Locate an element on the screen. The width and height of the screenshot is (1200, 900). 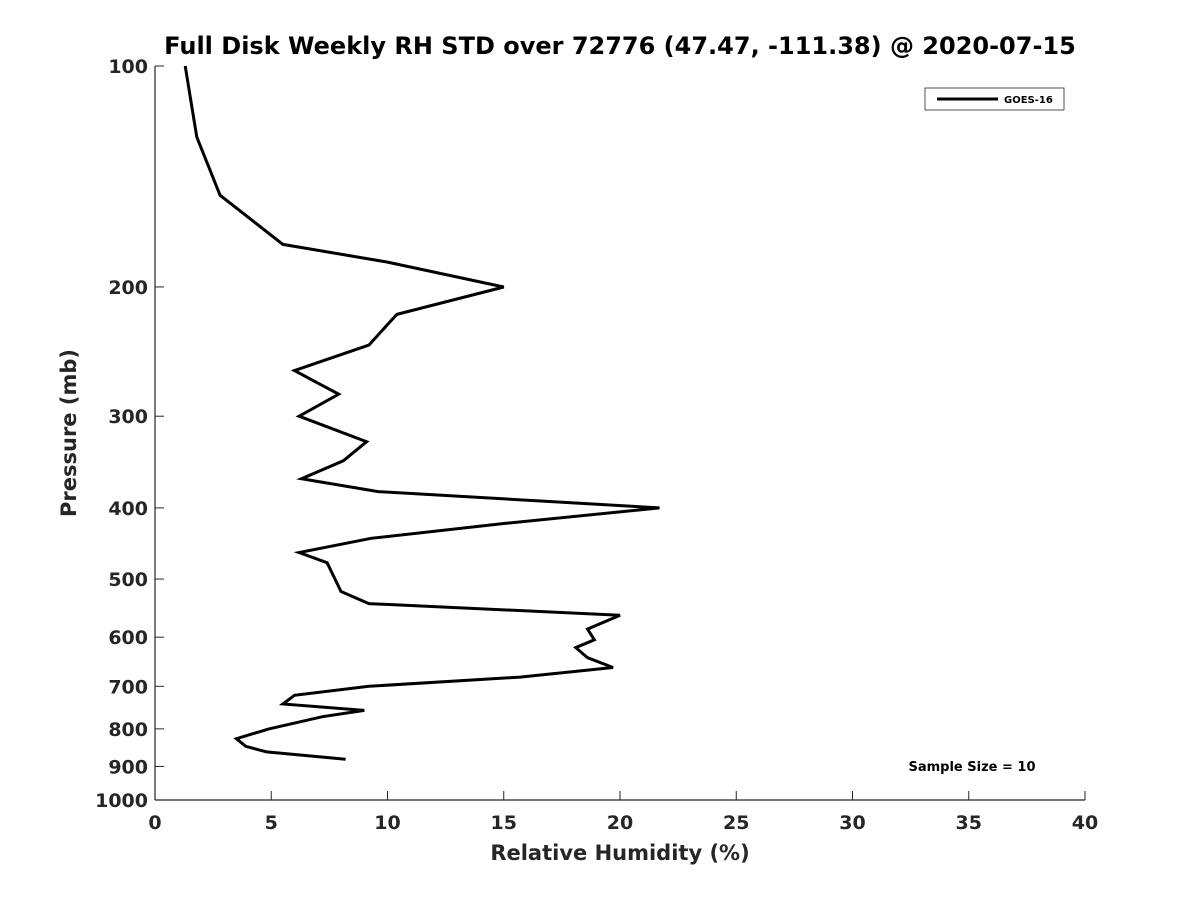
y-tick-label: 500 is located at coordinates (128, 580).